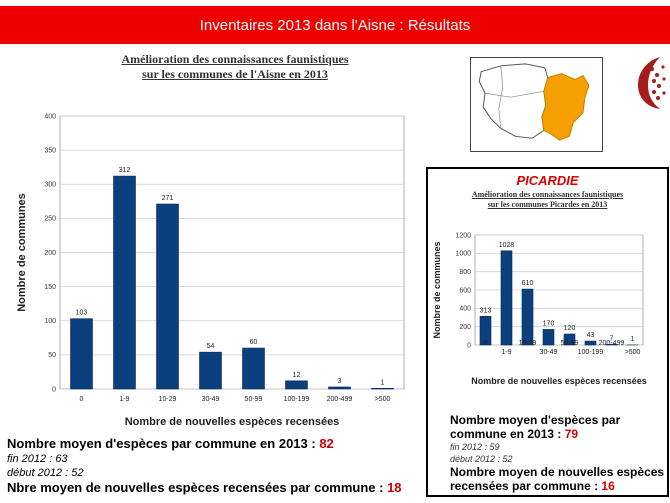 The width and height of the screenshot is (670, 503). I want to click on picardie-y-tick-label: 600, so click(465, 290).